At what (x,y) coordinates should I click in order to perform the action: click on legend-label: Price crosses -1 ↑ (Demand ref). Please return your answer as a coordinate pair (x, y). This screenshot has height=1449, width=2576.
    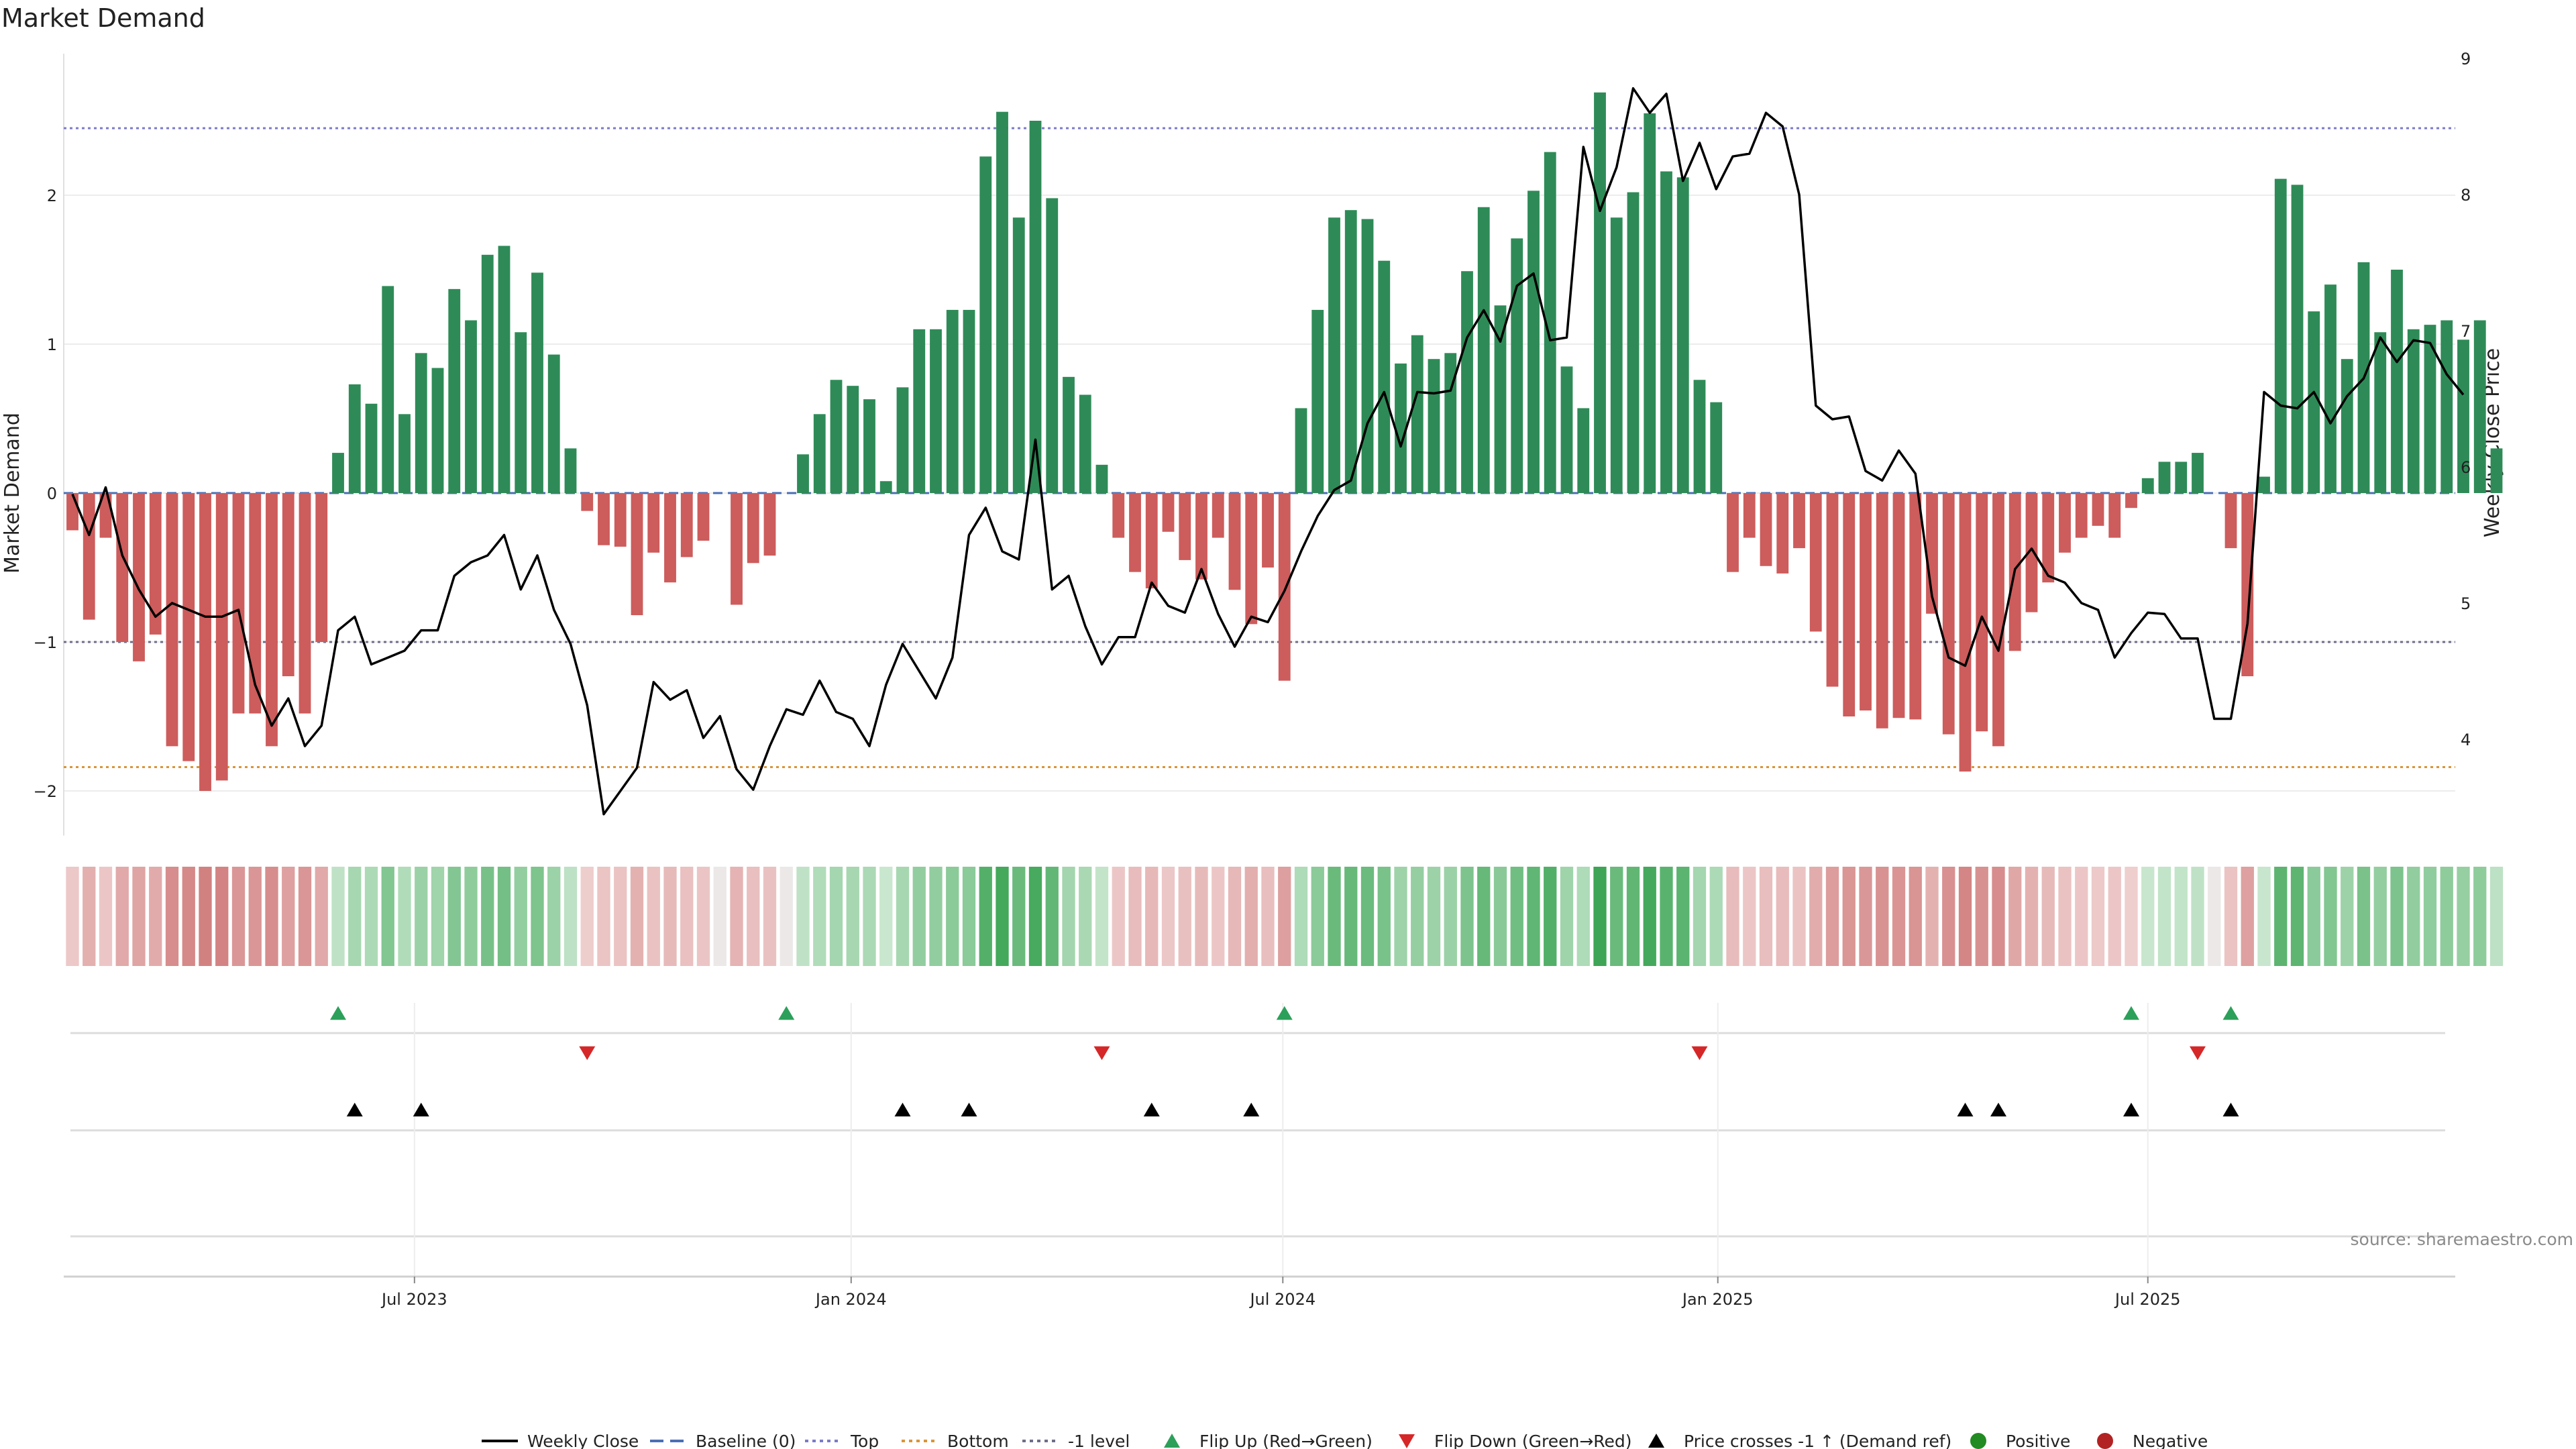
    Looking at the image, I should click on (1817, 1440).